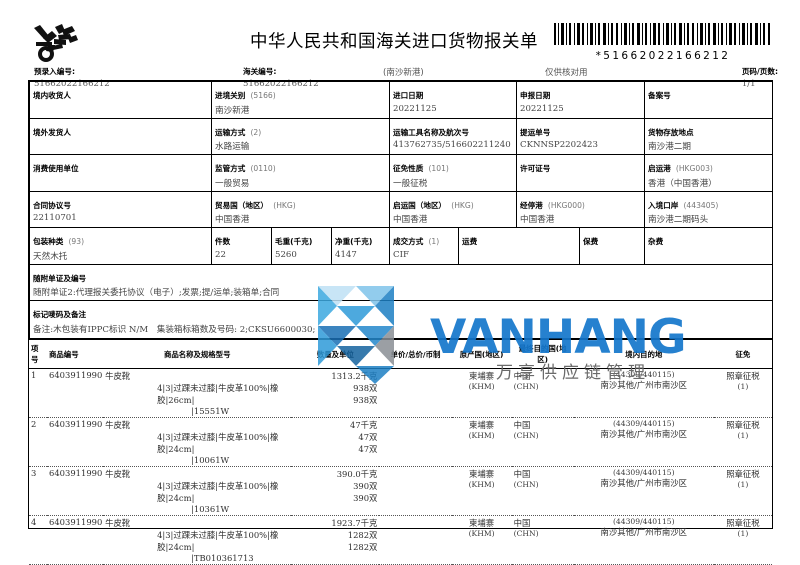 This screenshot has width=800, height=565. Describe the element at coordinates (263, 95) in the screenshot. I see `entry-customs-code: (5166)` at that location.